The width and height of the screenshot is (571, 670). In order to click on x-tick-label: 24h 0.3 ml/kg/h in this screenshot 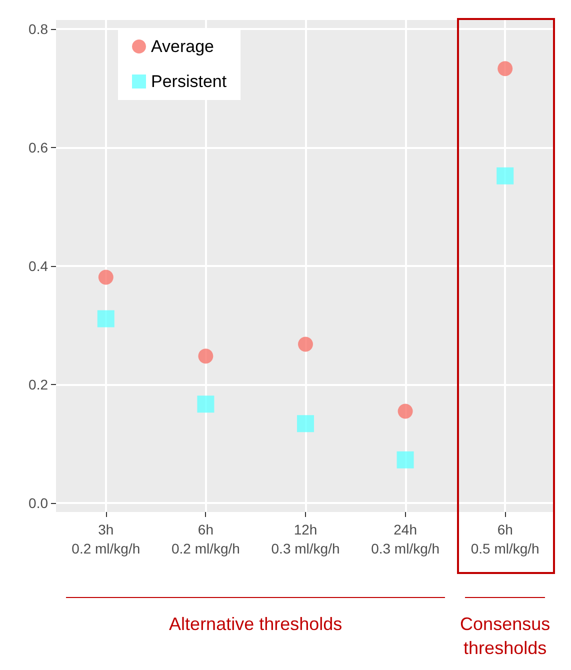, I will do `click(405, 539)`.